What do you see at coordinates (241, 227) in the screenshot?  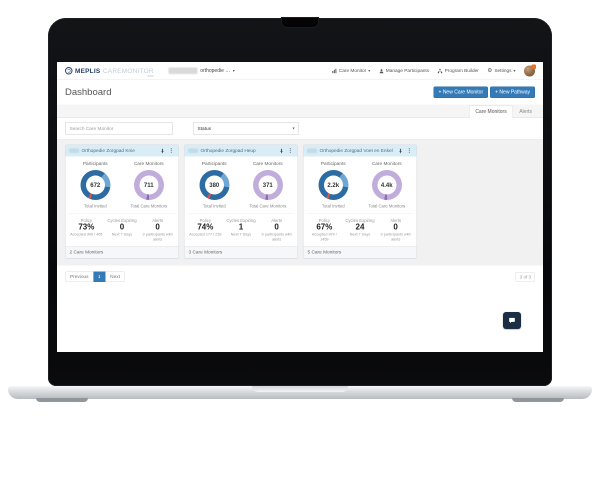 I see `cycles-expiring-stat: Cycles Expiring 1 Next 7 Days` at bounding box center [241, 227].